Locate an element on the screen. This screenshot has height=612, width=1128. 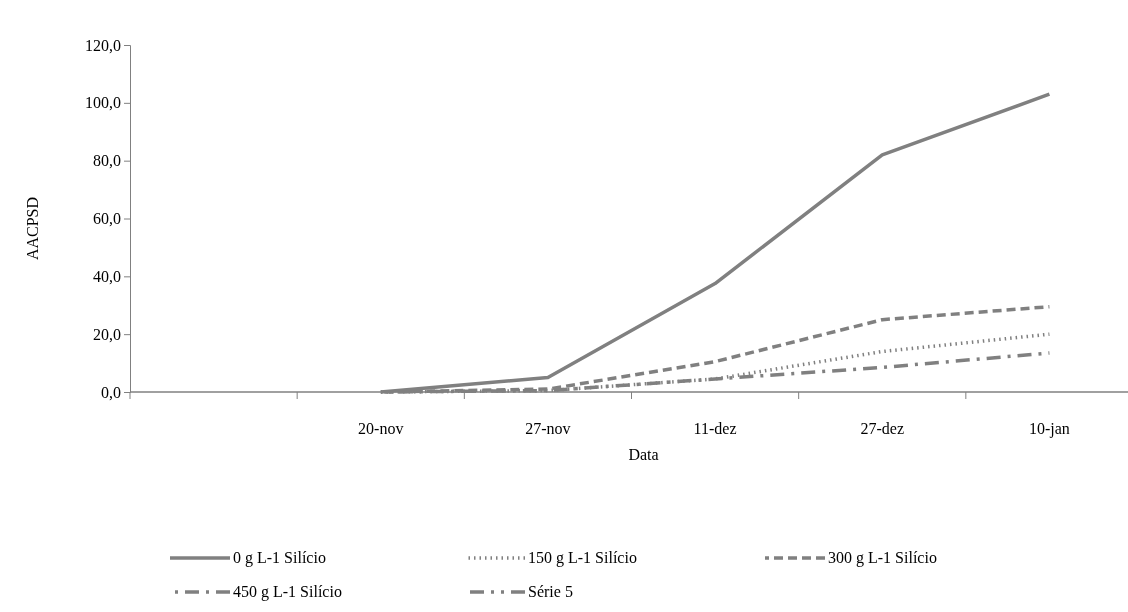
y-tick-label: 100,0 is located at coordinates (103, 103).